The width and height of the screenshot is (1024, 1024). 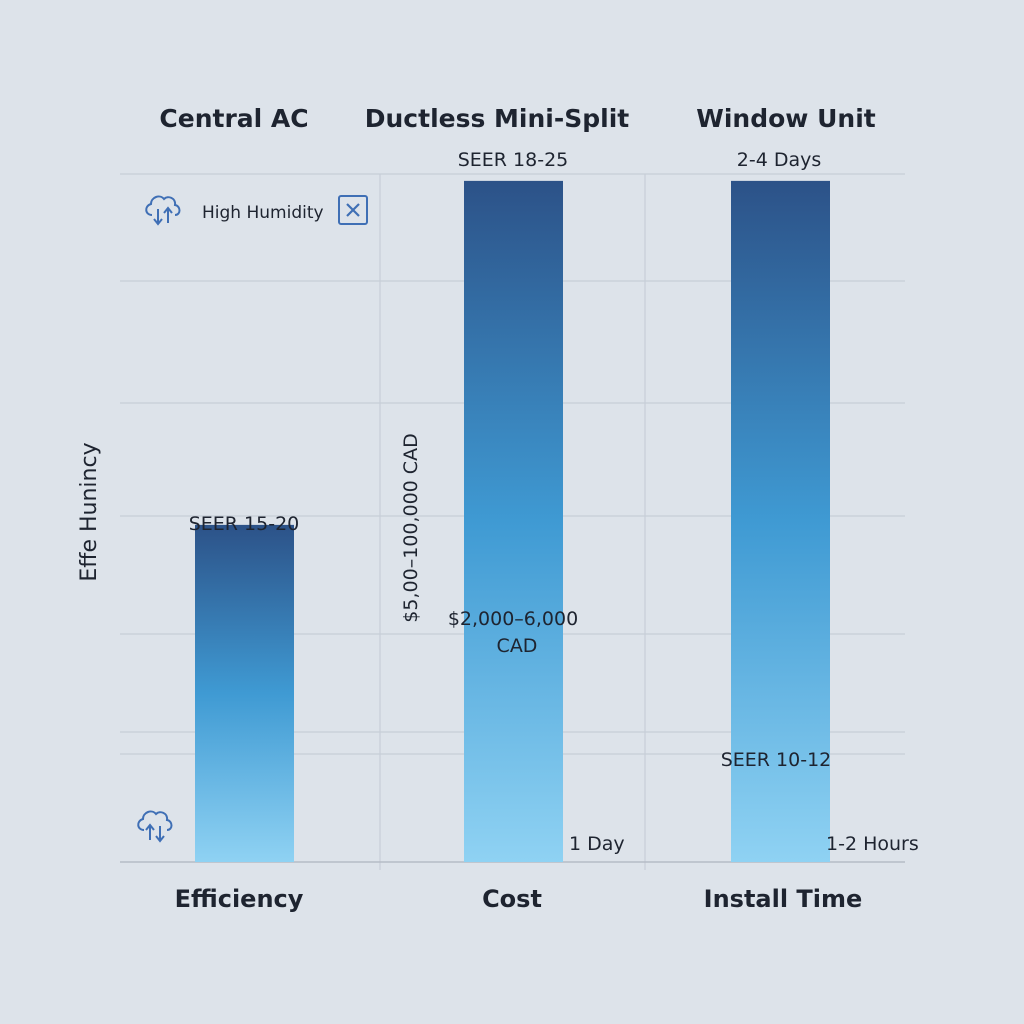 What do you see at coordinates (512, 899) in the screenshot?
I see `category-label-cost: Cost` at bounding box center [512, 899].